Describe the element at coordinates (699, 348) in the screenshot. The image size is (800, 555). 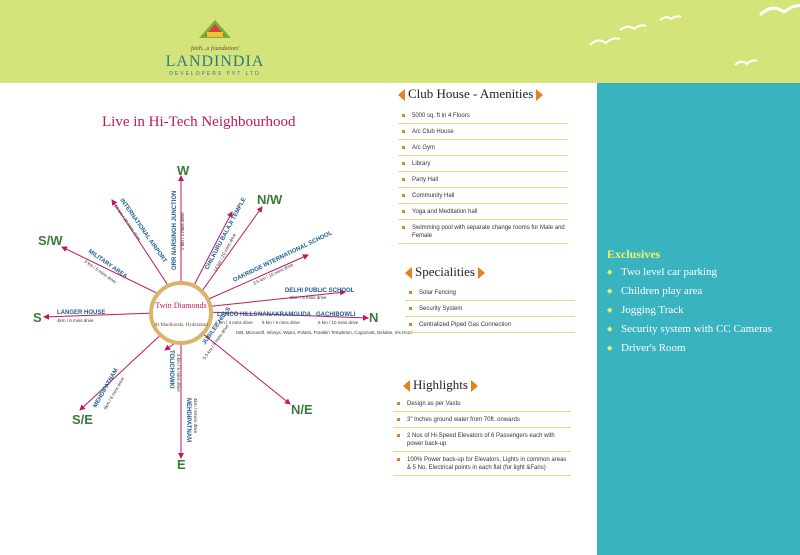
I see `list-item: Driver's Room` at that location.